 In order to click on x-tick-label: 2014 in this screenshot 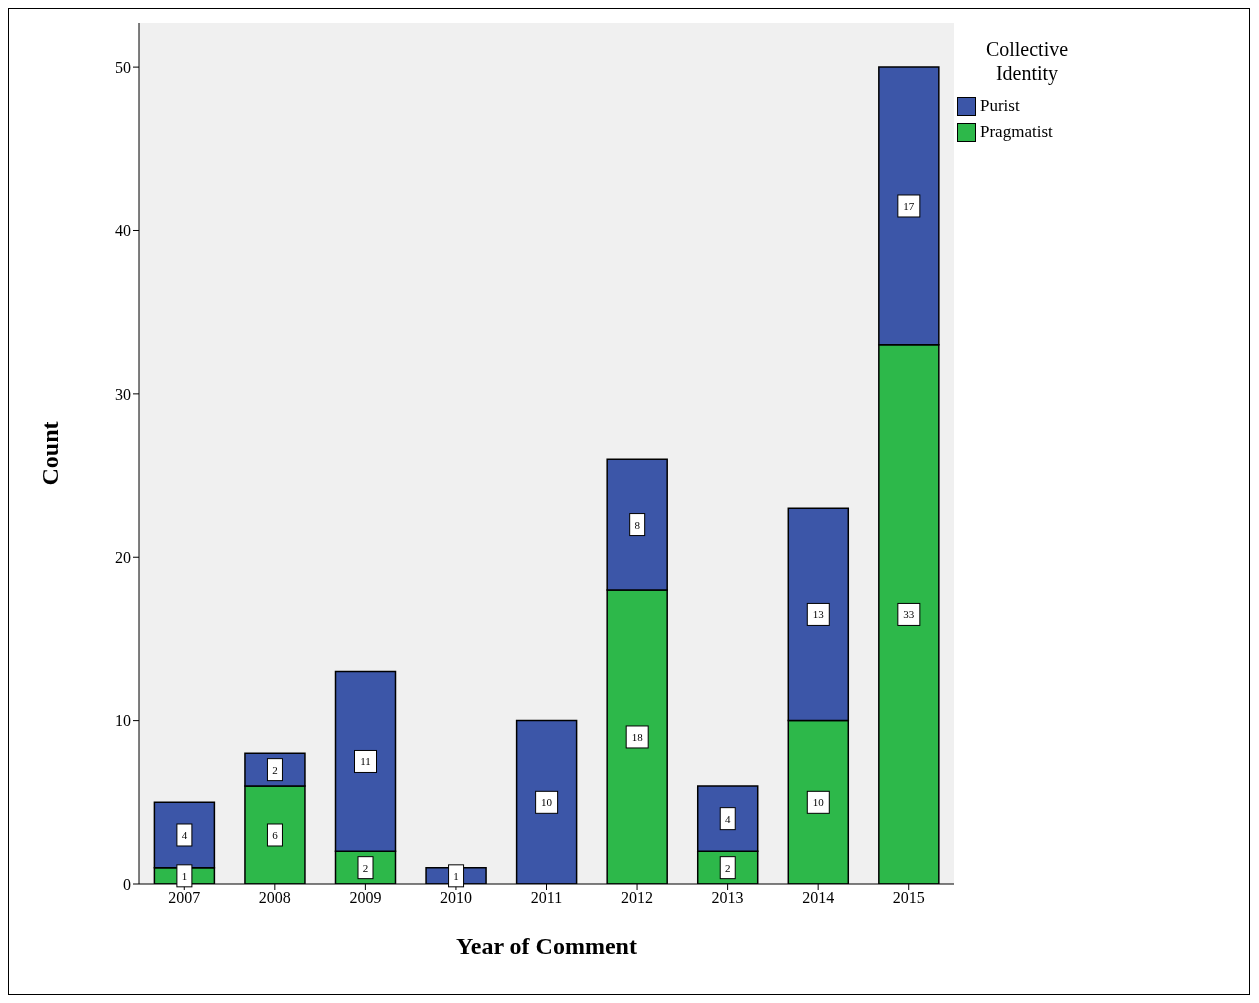, I will do `click(818, 898)`.